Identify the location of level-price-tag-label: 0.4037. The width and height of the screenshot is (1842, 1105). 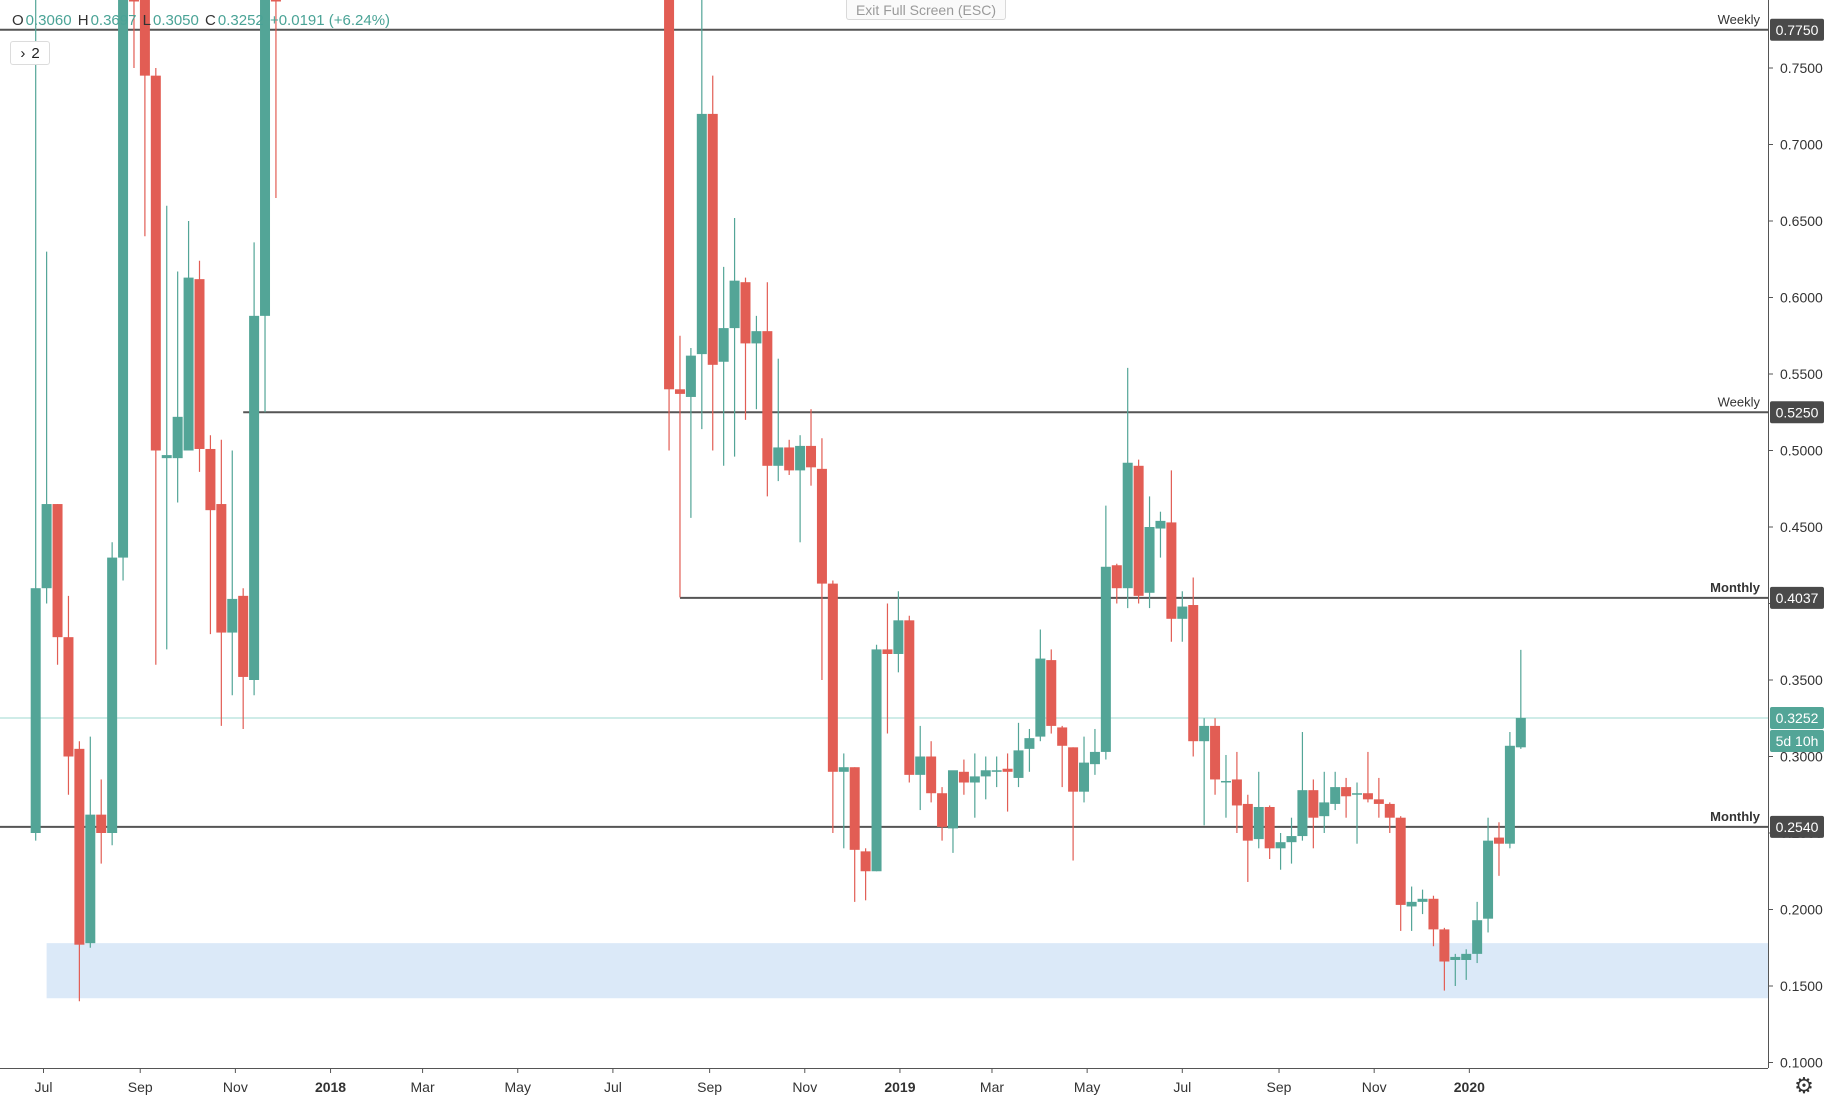
(1797, 598).